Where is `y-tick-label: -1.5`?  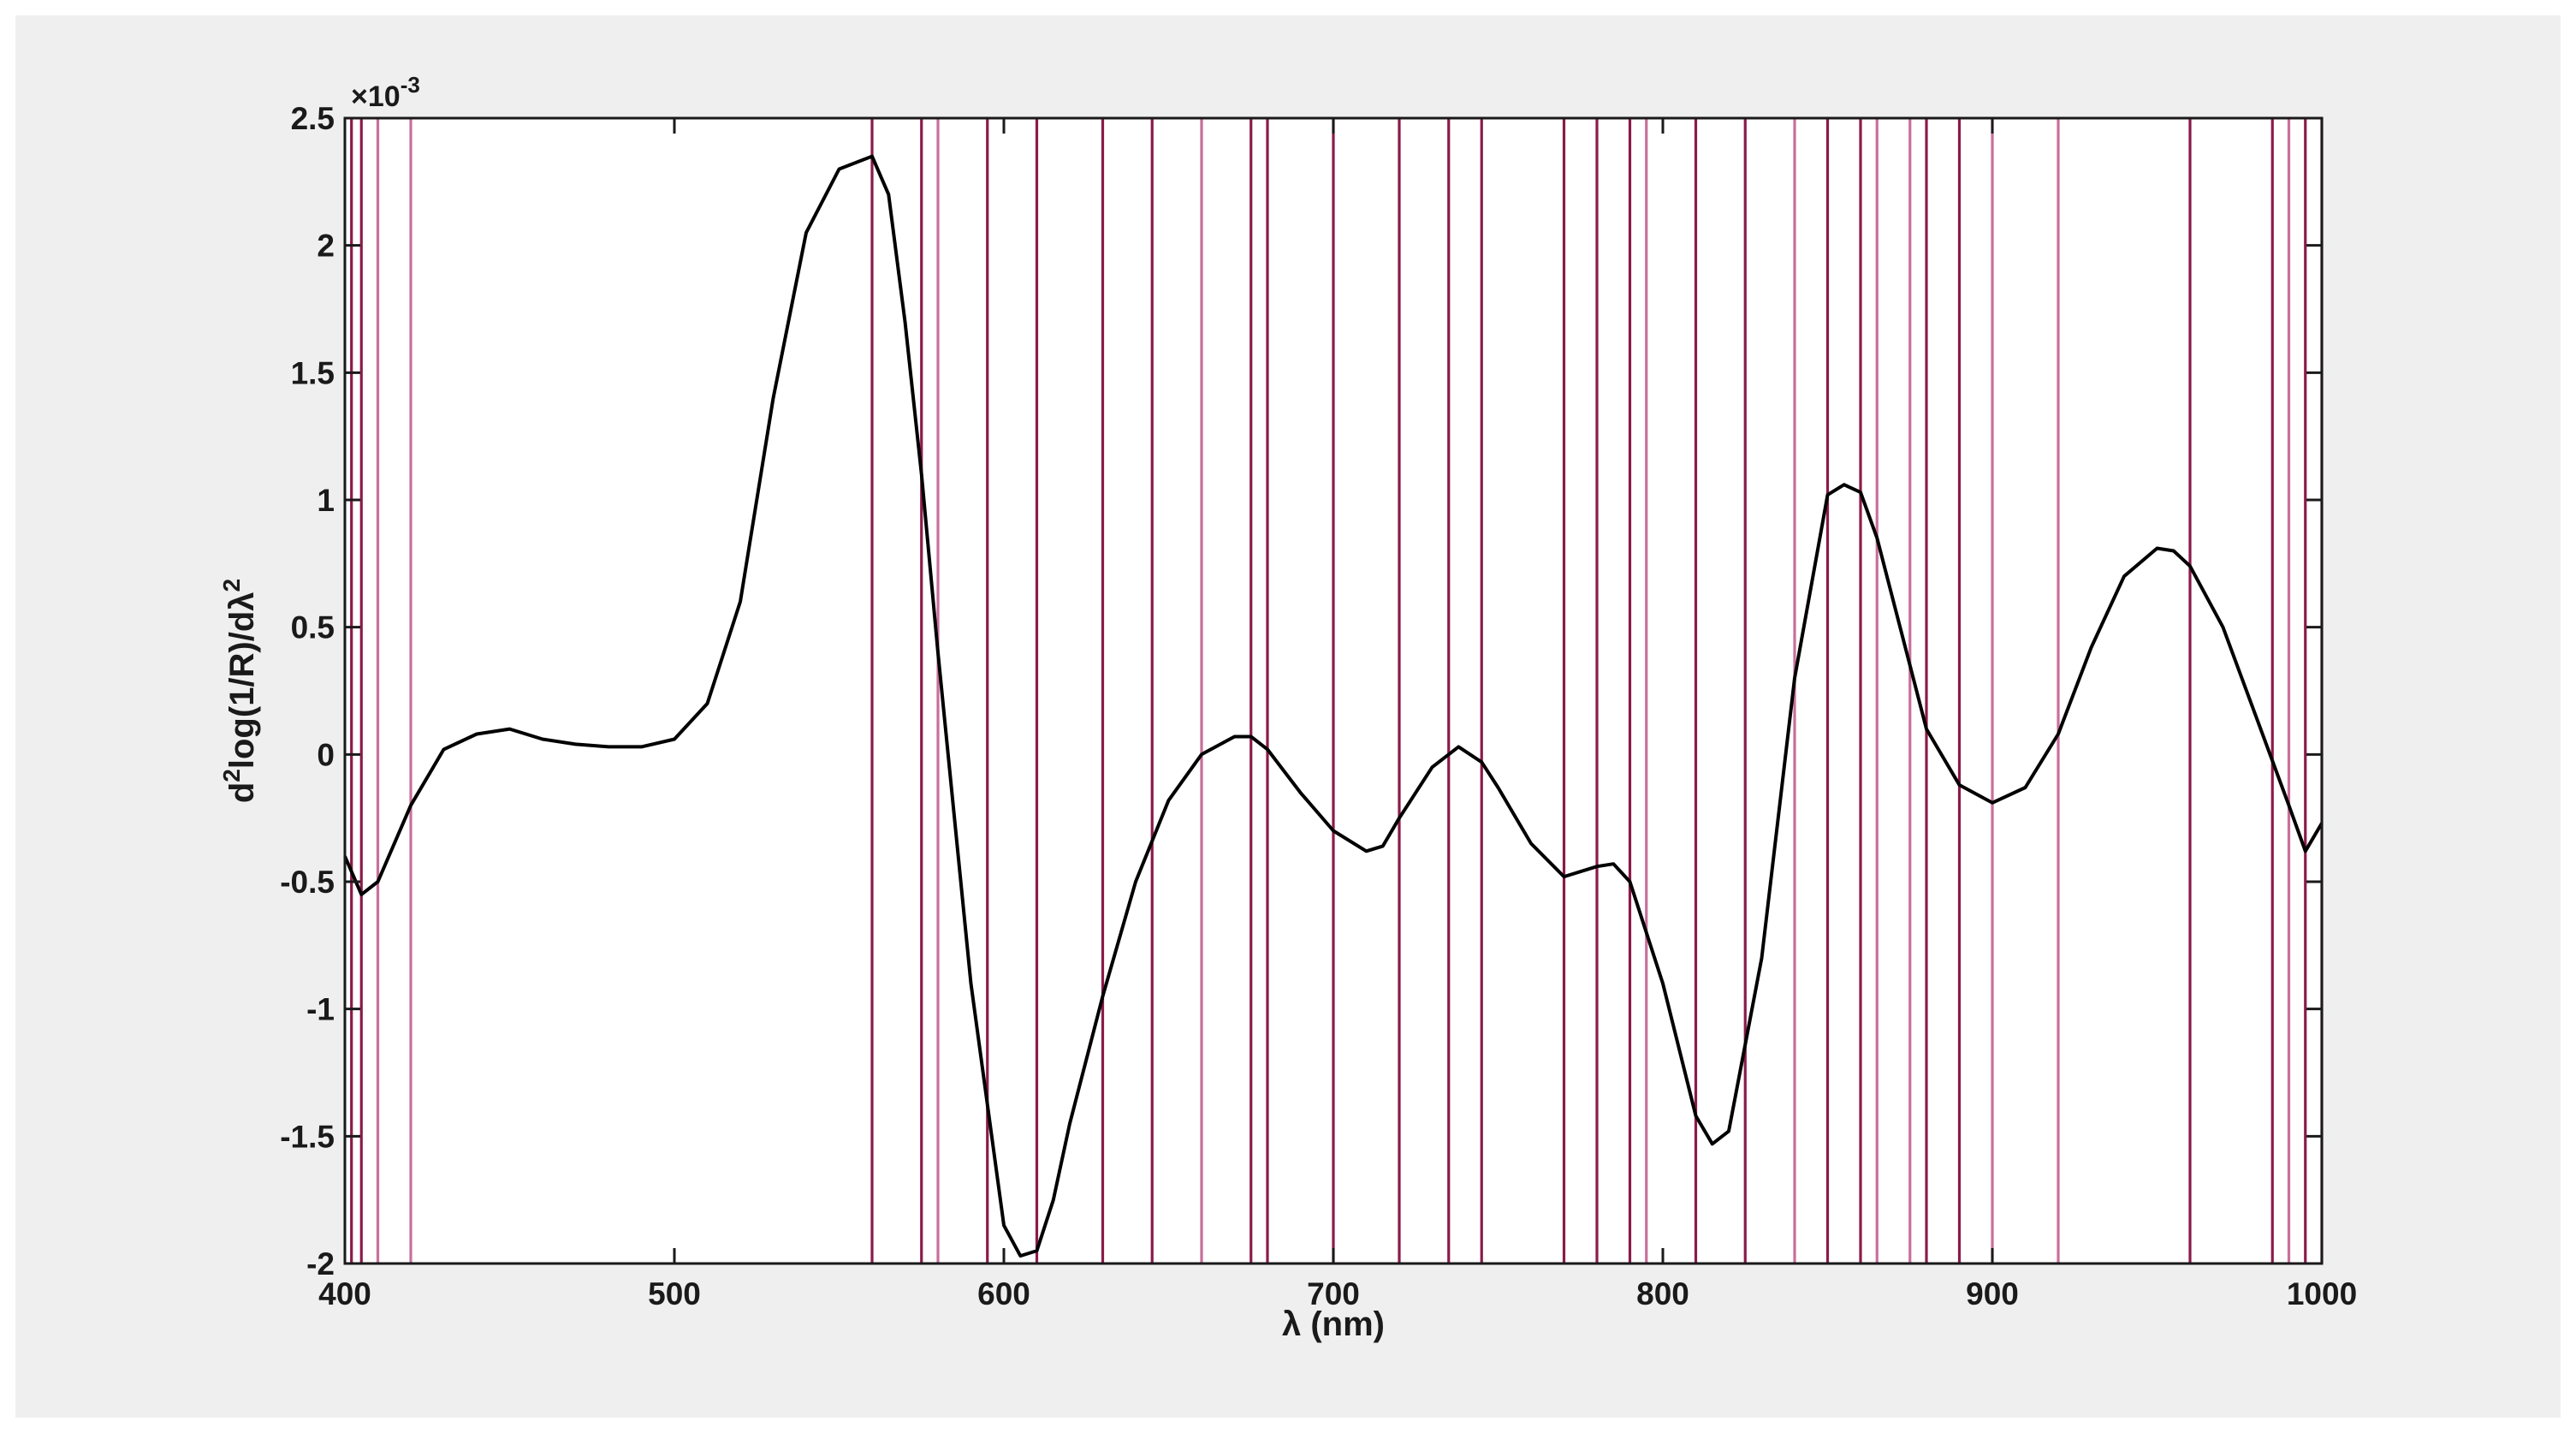 y-tick-label: -1.5 is located at coordinates (307, 1136).